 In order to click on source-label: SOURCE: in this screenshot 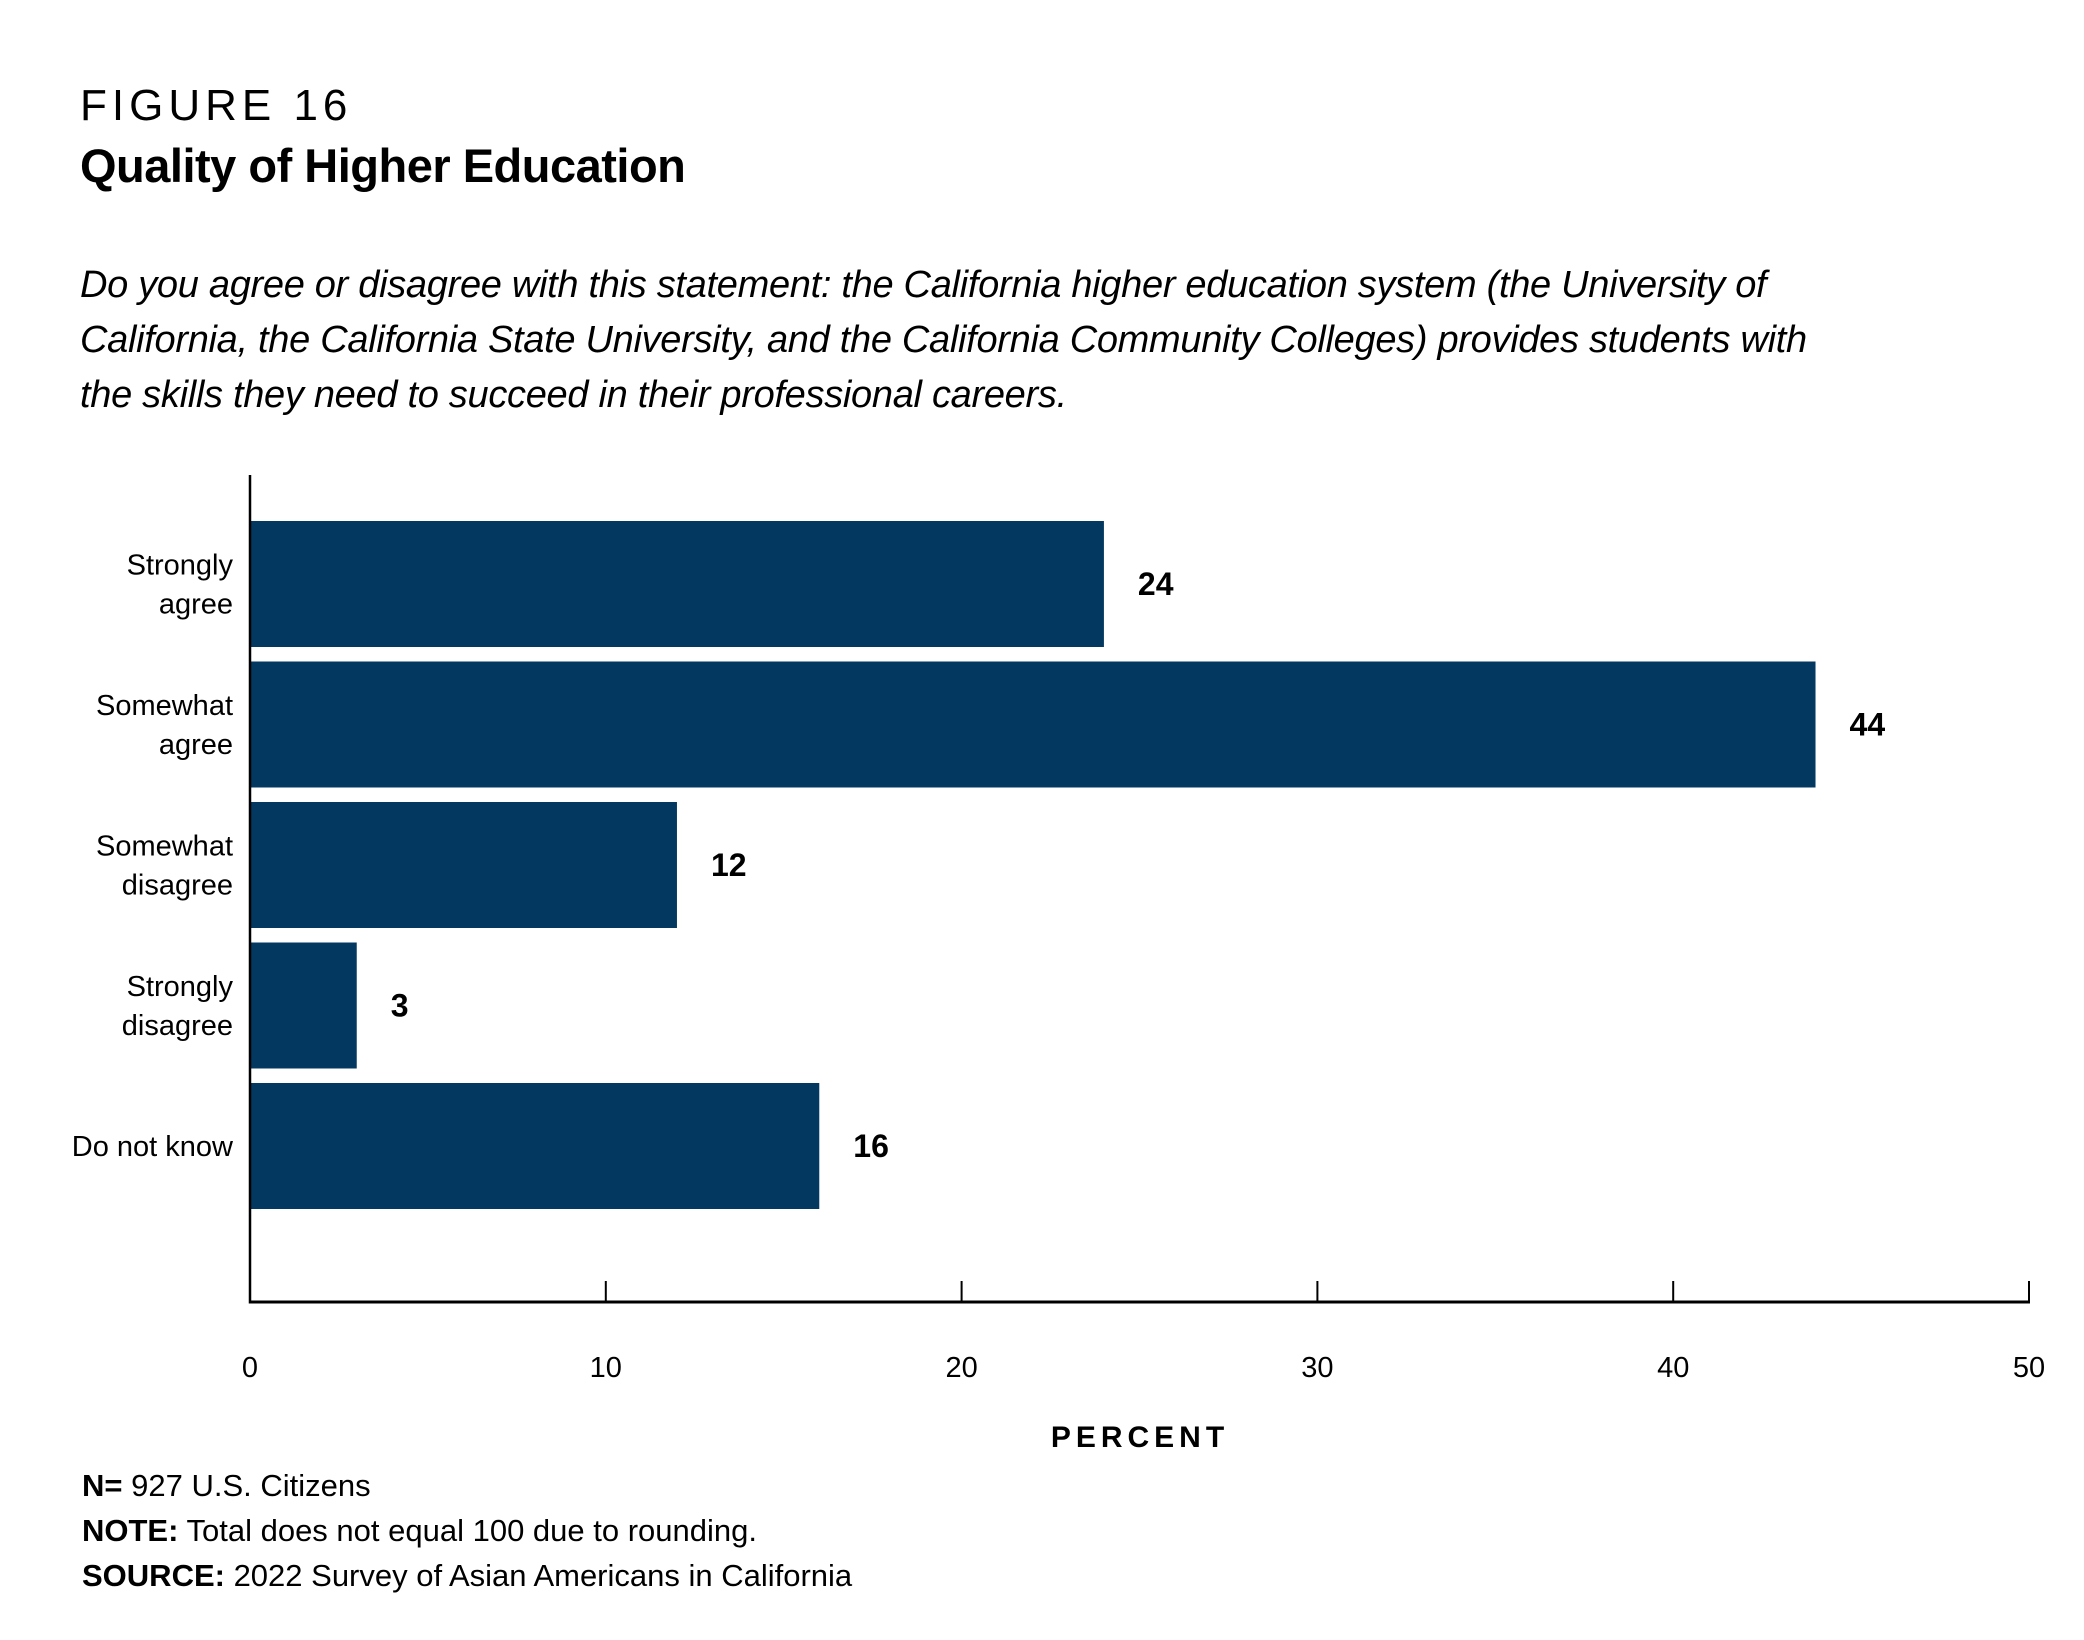, I will do `click(153, 1575)`.